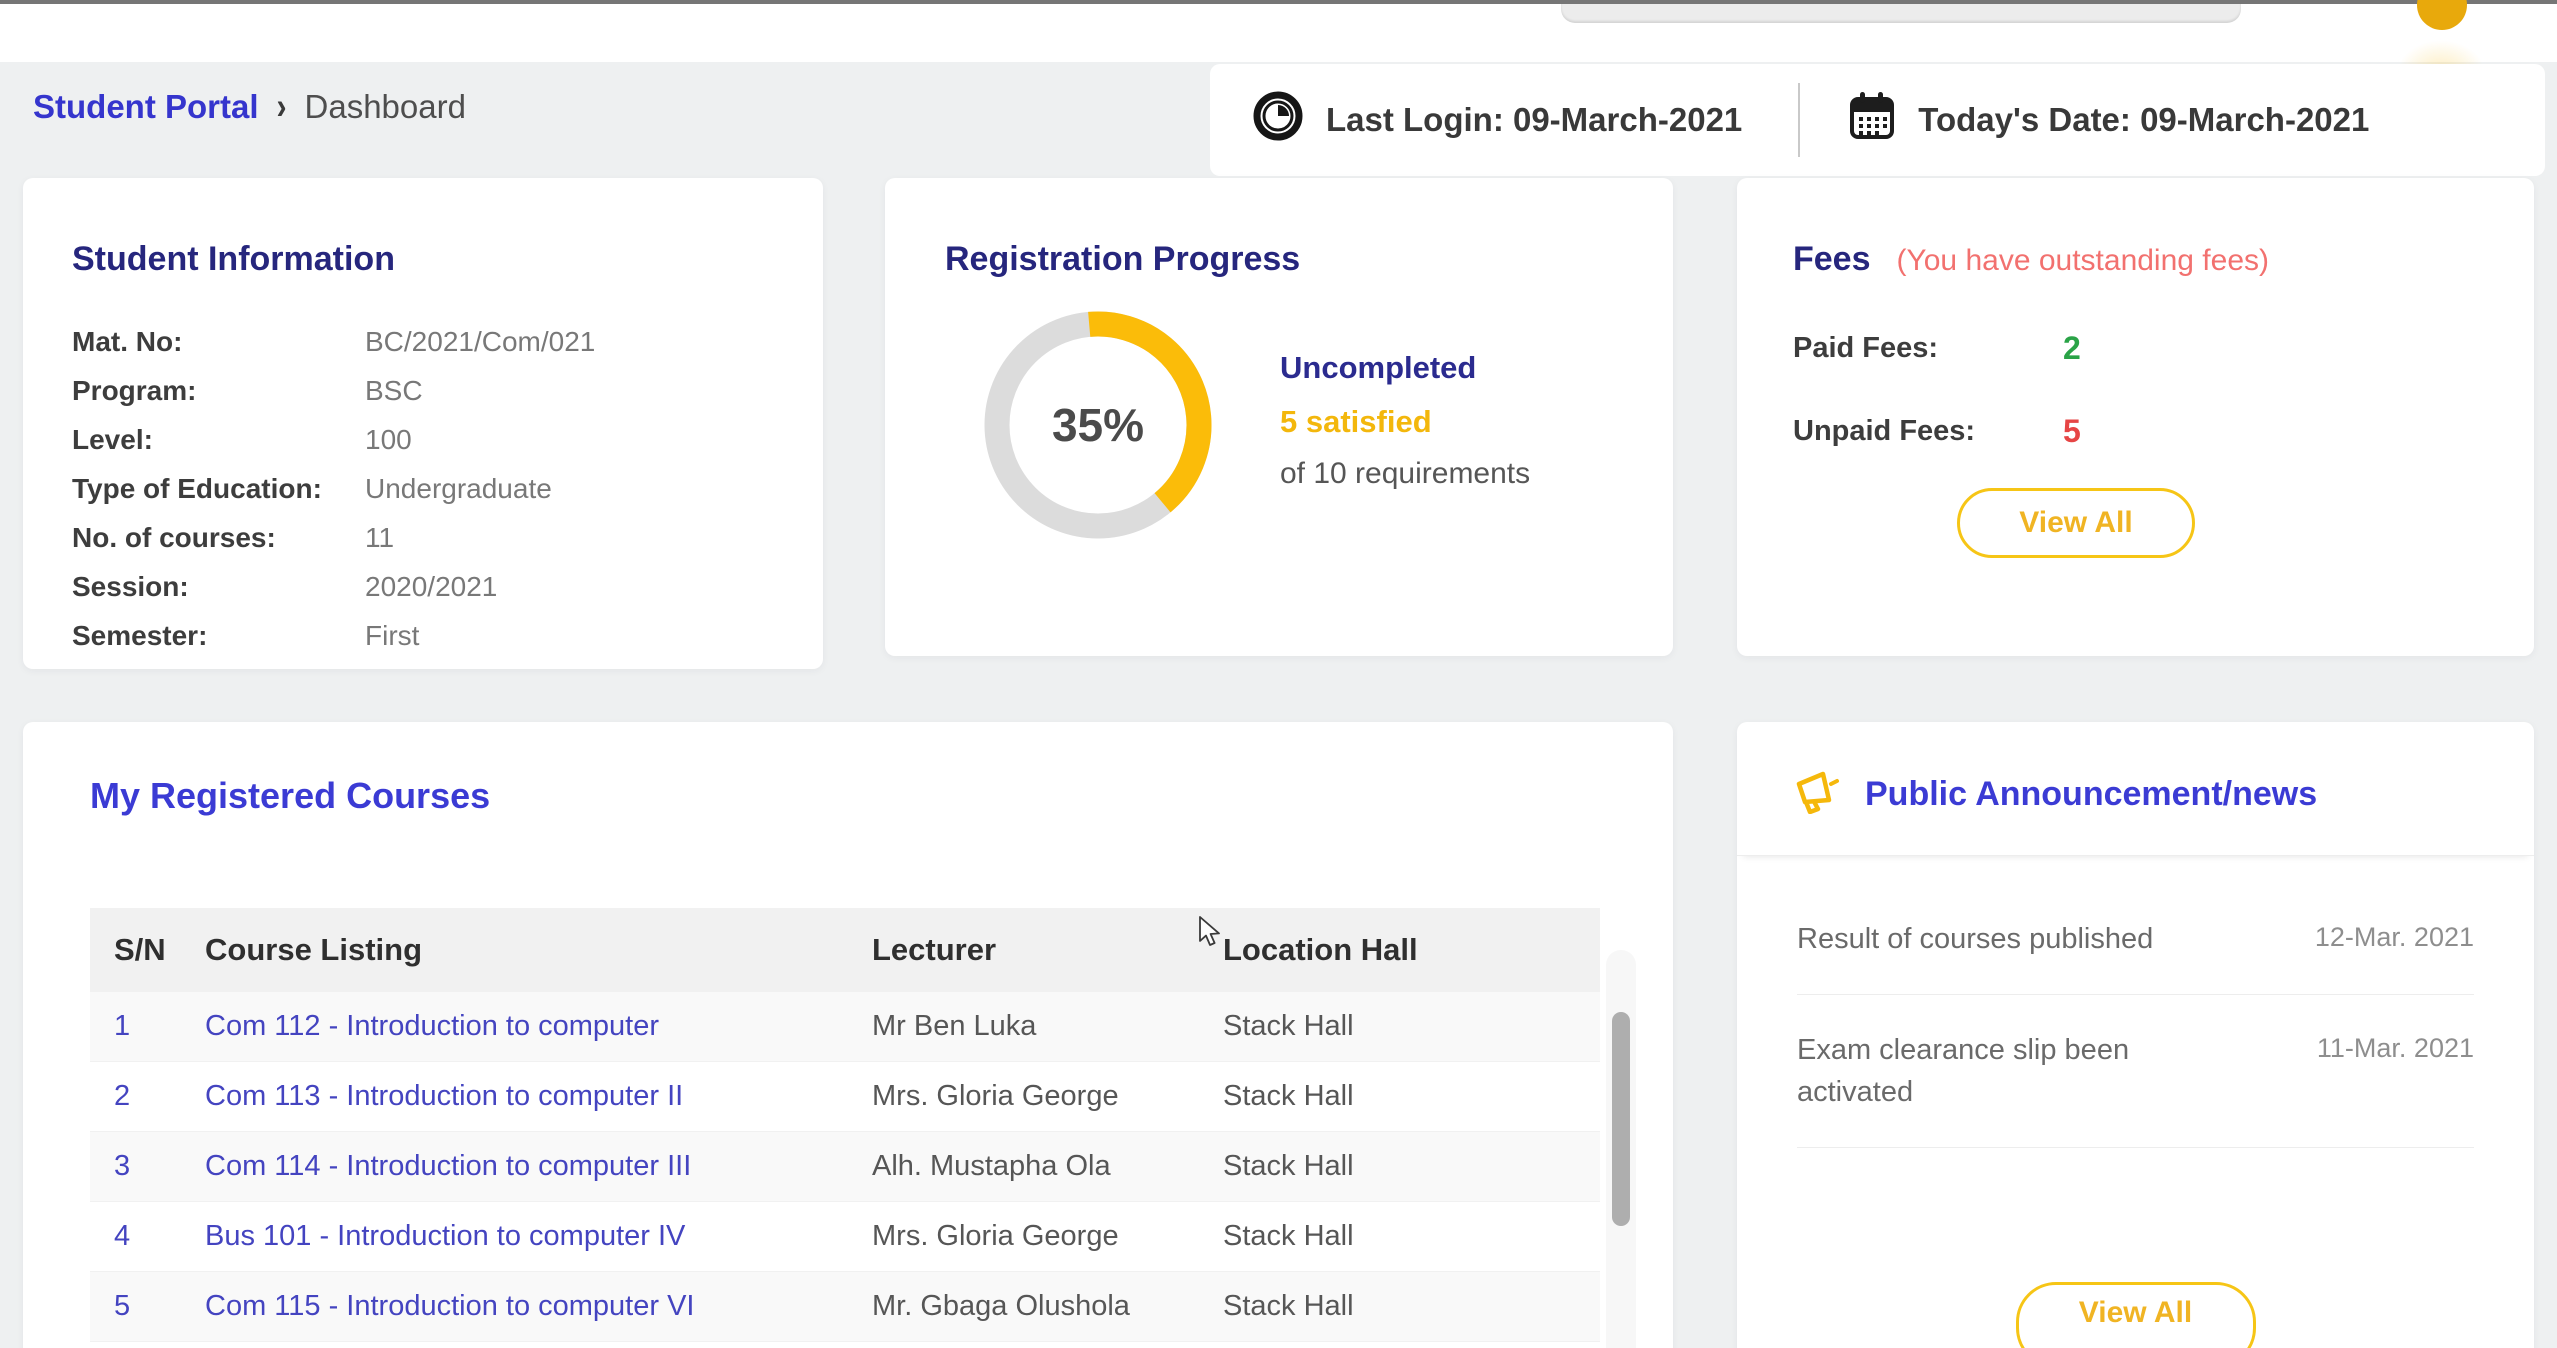  What do you see at coordinates (458, 488) in the screenshot?
I see `field-value: Undergraduate` at bounding box center [458, 488].